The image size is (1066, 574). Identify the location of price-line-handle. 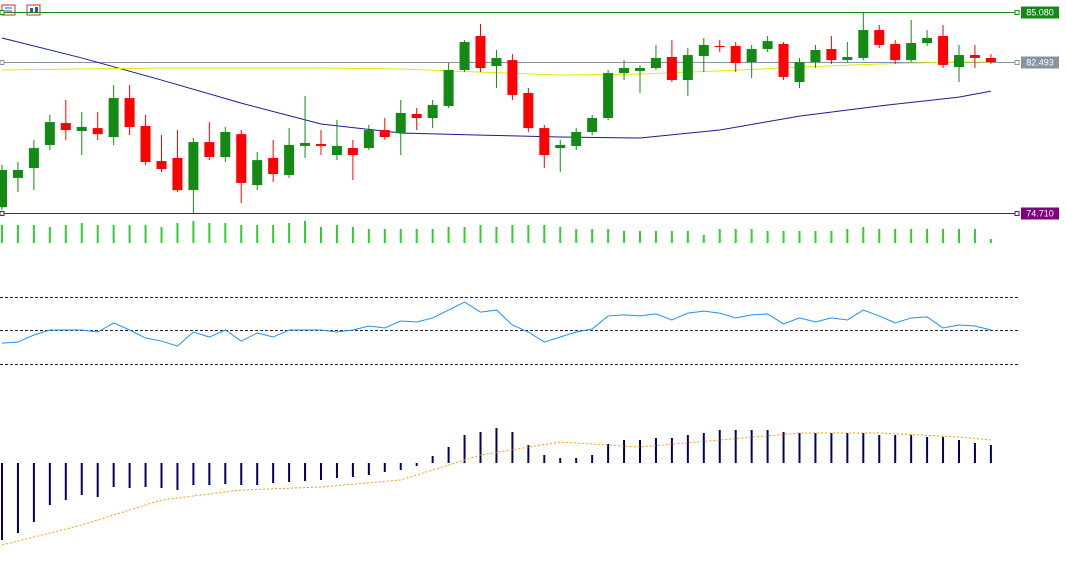
(1017, 12).